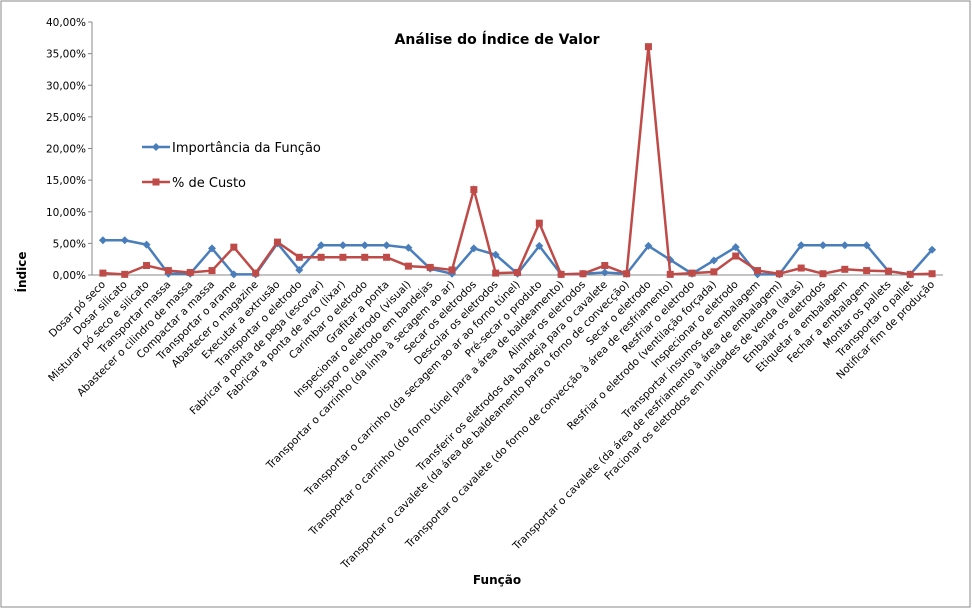 The image size is (972, 609). What do you see at coordinates (66, 23) in the screenshot?
I see `y-tick-label: 40,00%` at bounding box center [66, 23].